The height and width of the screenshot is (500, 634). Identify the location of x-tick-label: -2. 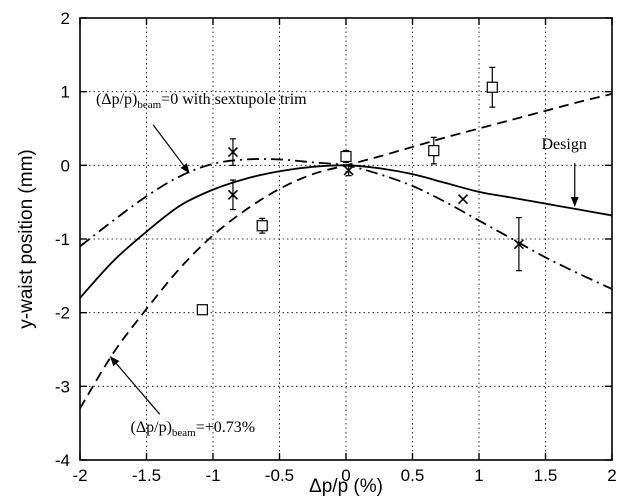
(79, 475).